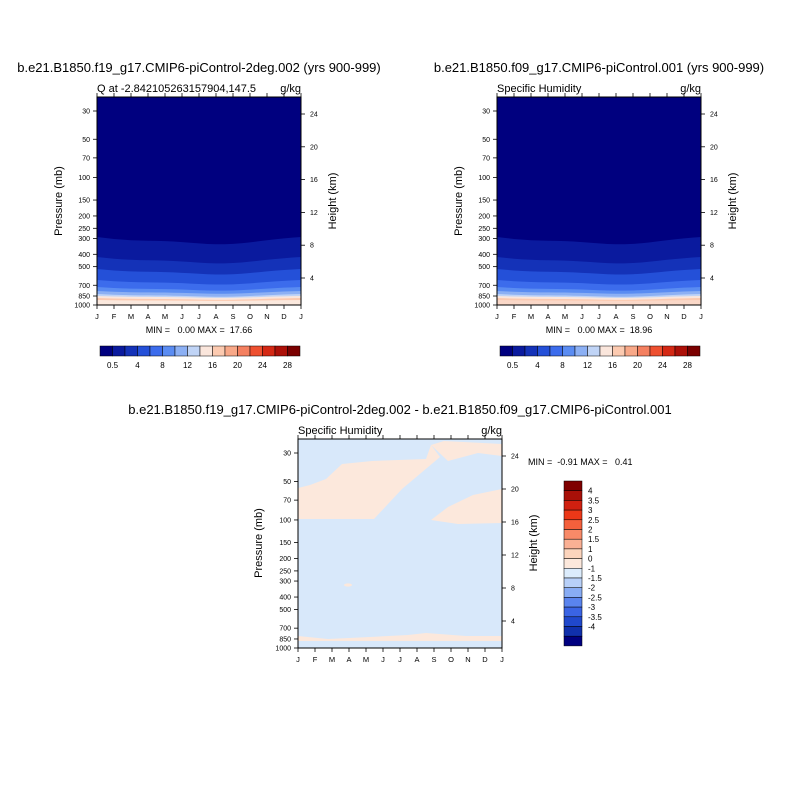 The image size is (800, 800). I want to click on panel-left-h-tick-label: 8, so click(312, 246).